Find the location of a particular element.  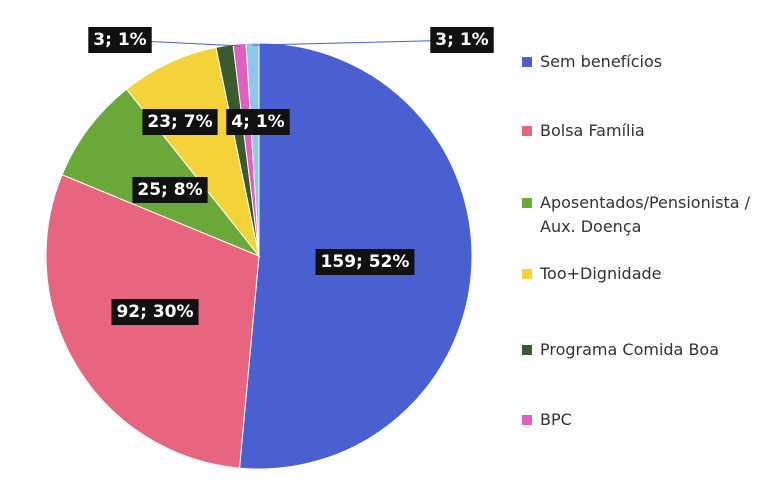

legend-label: Bolsa Família is located at coordinates (592, 130).